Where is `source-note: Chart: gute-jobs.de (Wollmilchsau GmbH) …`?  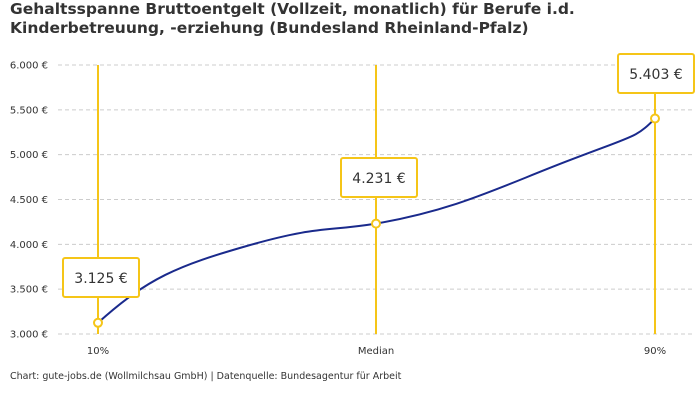 source-note: Chart: gute-jobs.de (Wollmilchsau GmbH) … is located at coordinates (206, 376).